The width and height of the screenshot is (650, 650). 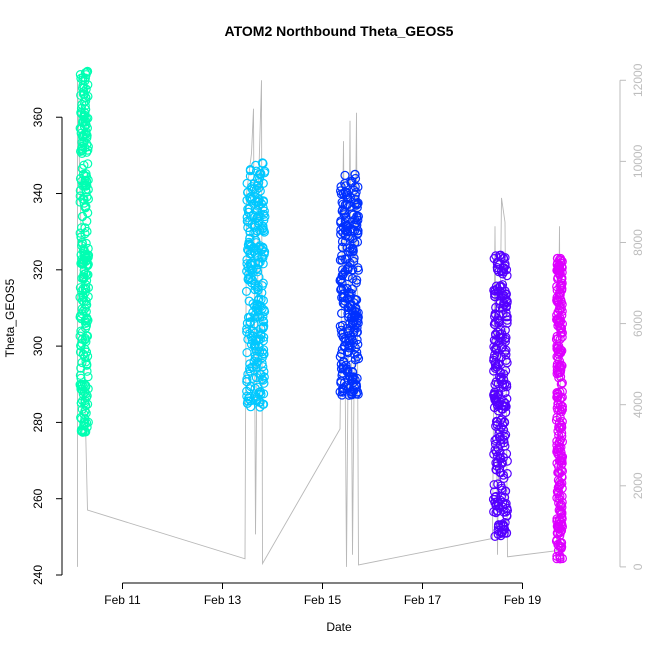 I want to click on y-axis-right: 0 2000 4000 6000 8000 10000 12000, so click(x=632, y=316).